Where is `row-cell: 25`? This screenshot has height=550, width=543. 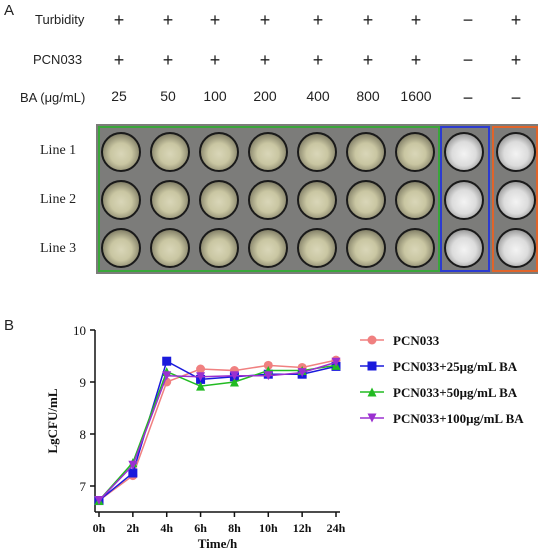
row-cell: 25 is located at coordinates (119, 96).